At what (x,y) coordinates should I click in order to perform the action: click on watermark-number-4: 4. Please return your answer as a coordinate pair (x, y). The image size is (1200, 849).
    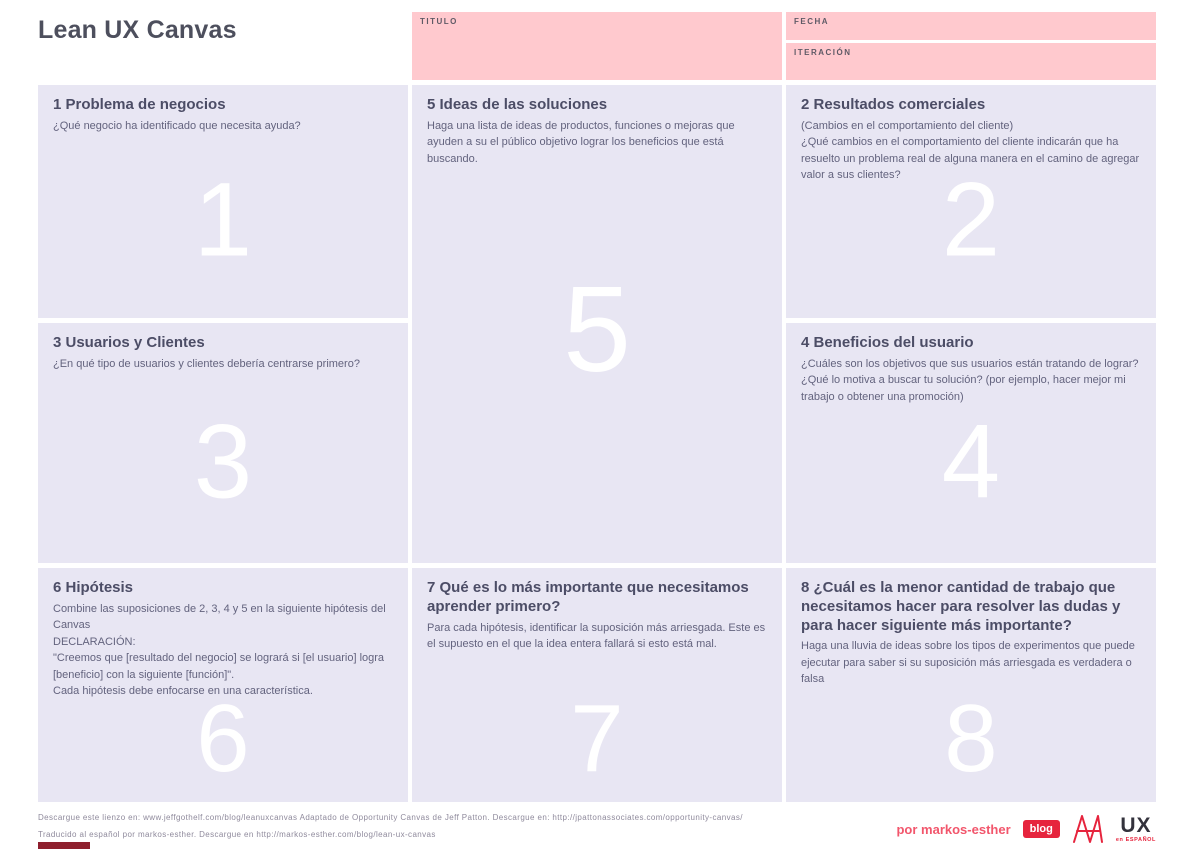
    Looking at the image, I should click on (971, 462).